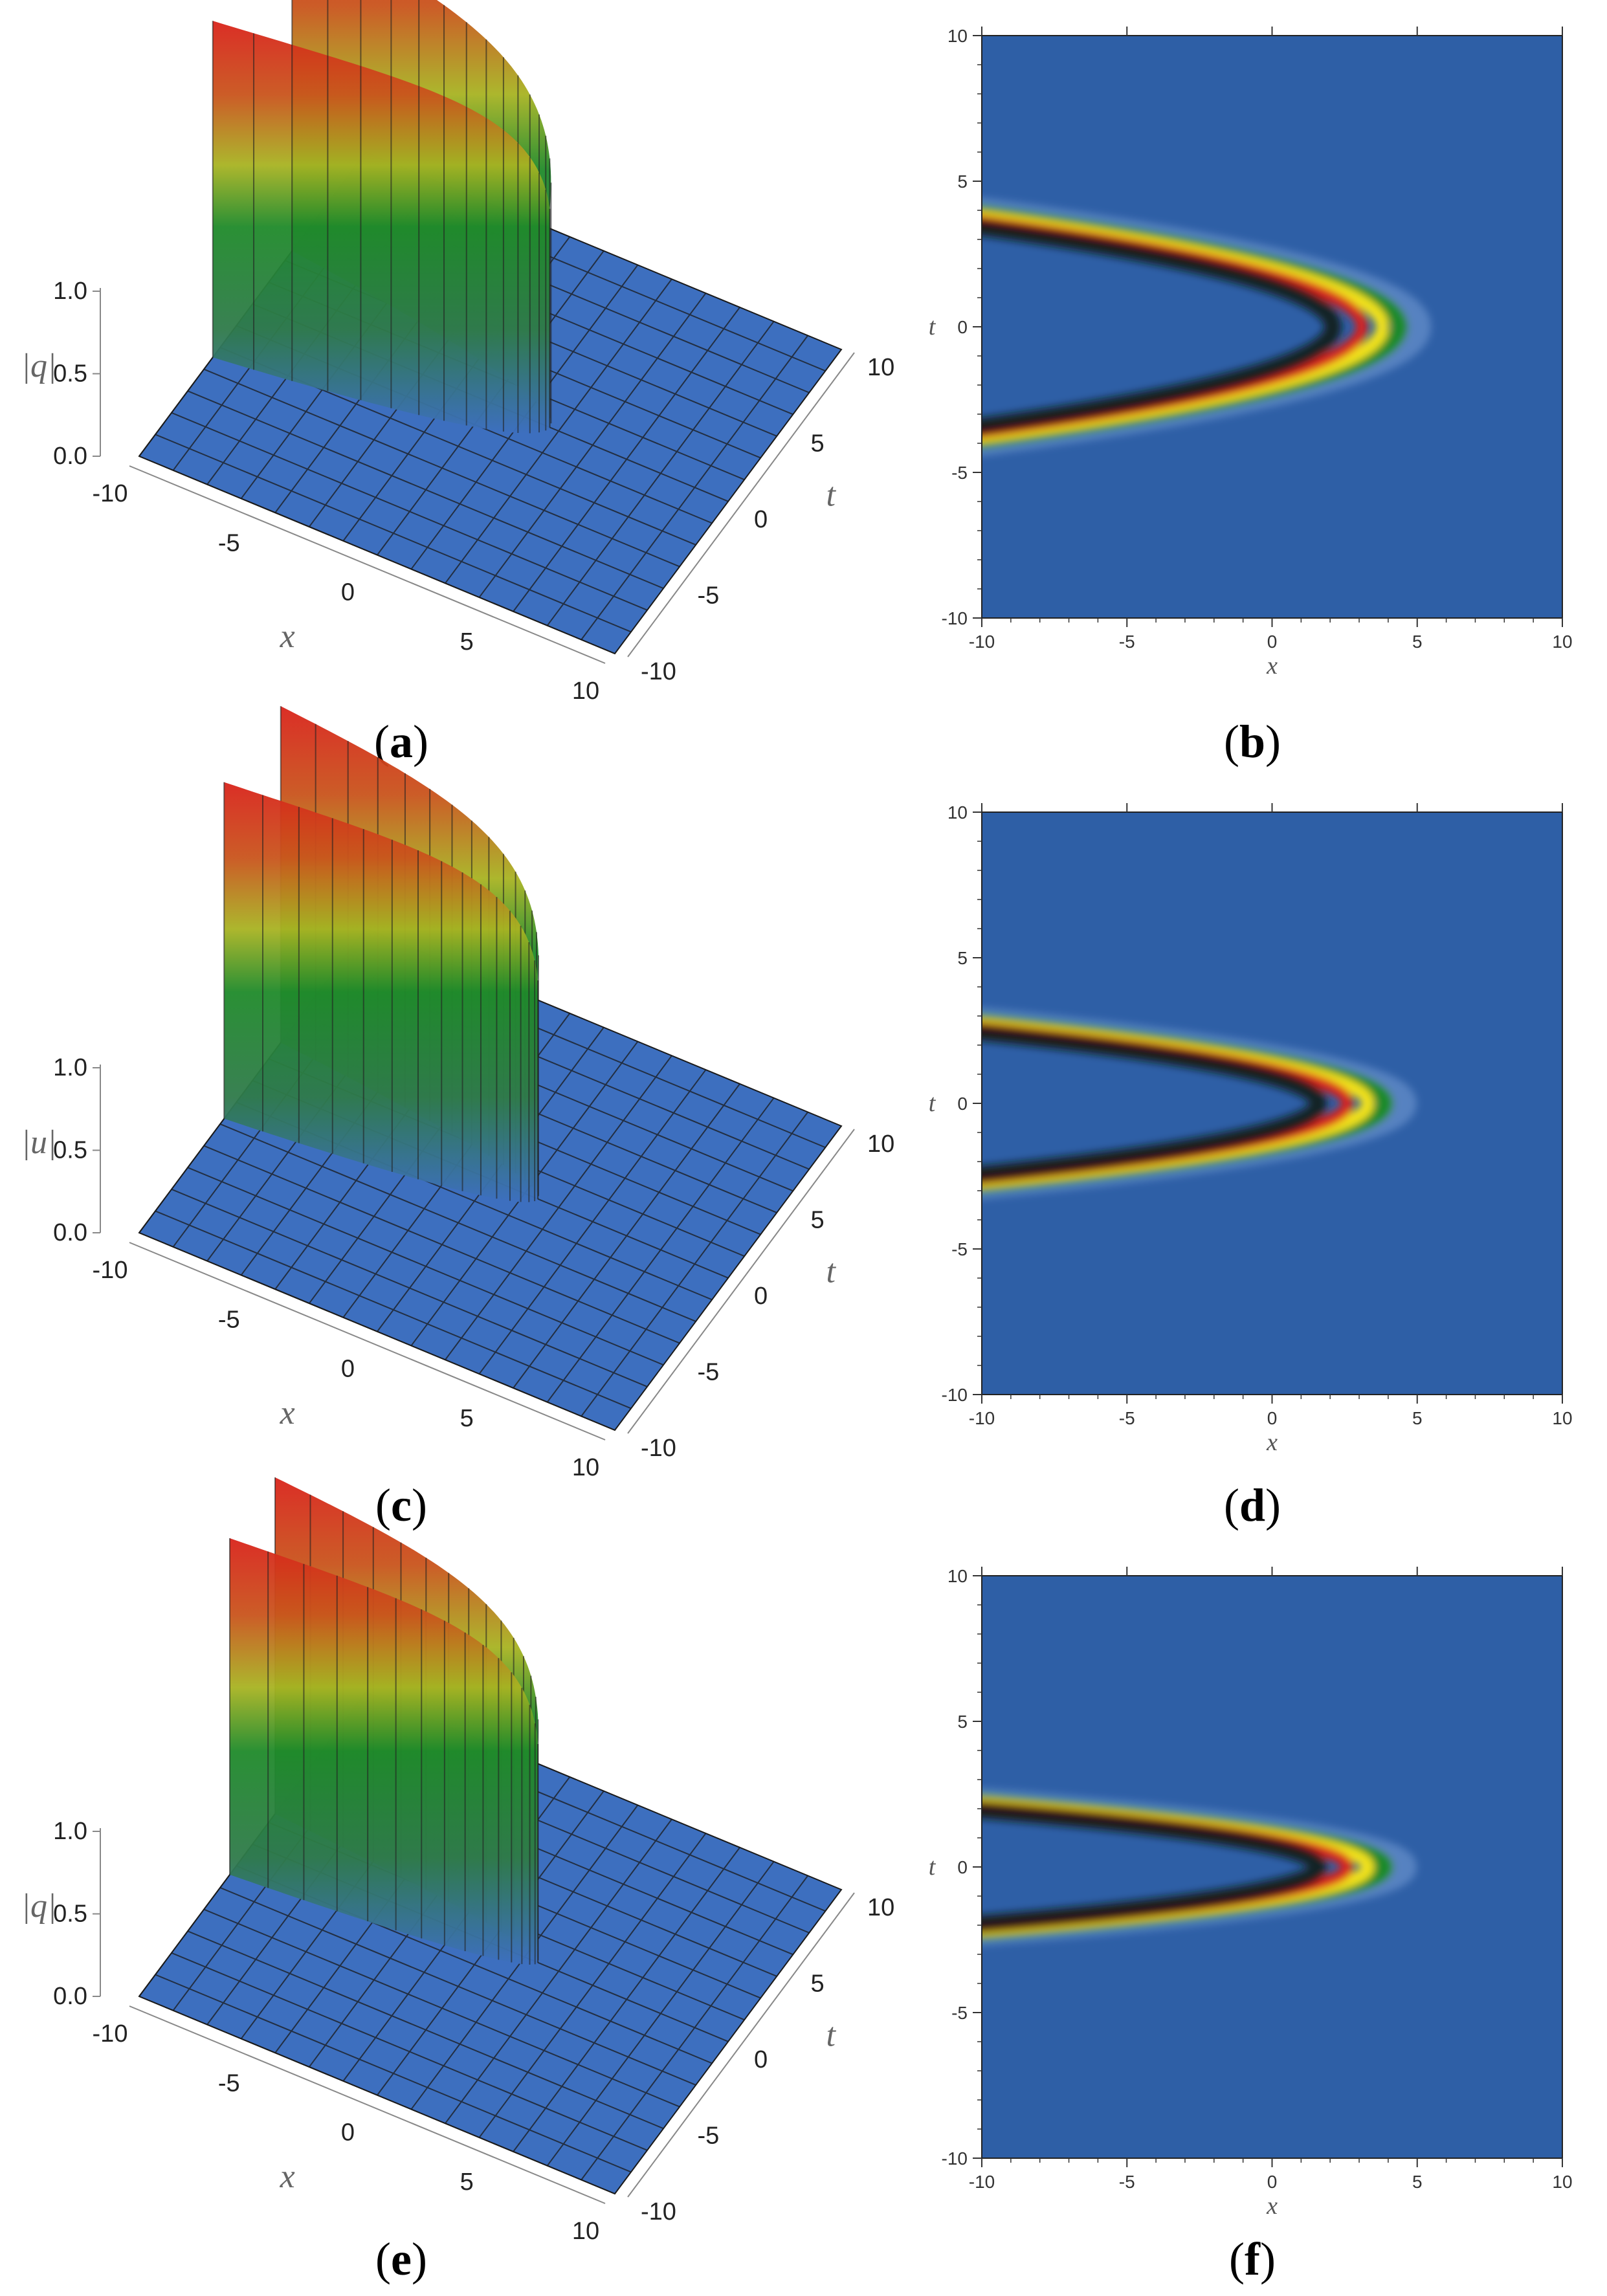 This screenshot has width=1607, height=2296. I want to click on panel-b-density: -10 -5 0 5 10 -10 -5 0 5 10 x t, so click(1250, 349).